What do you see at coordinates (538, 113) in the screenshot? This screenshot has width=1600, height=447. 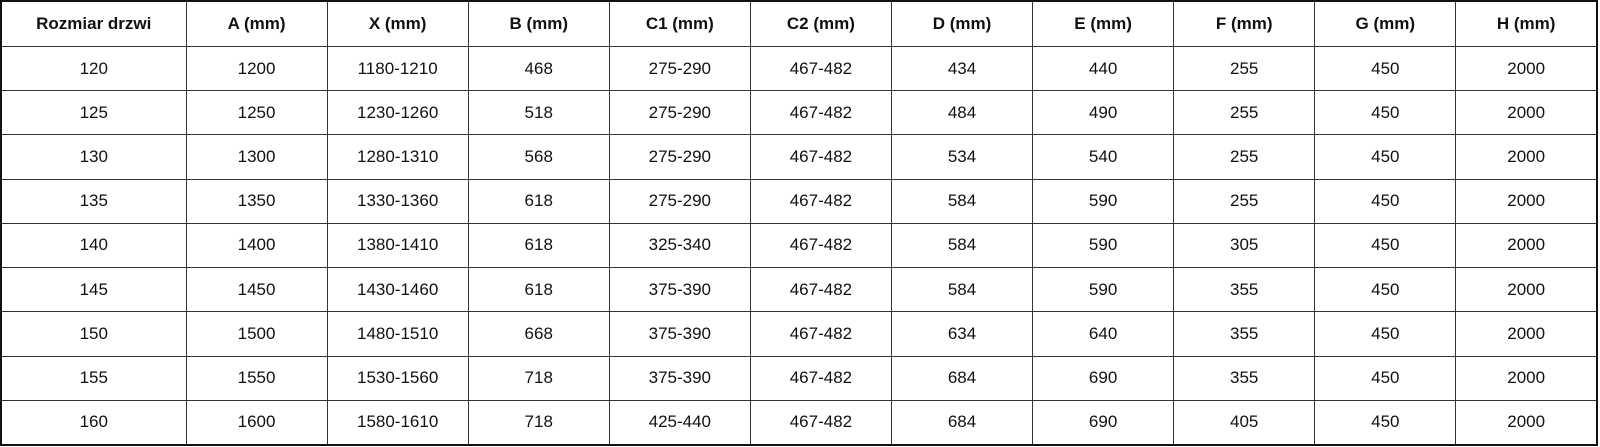 I see `table-cell: 518` at bounding box center [538, 113].